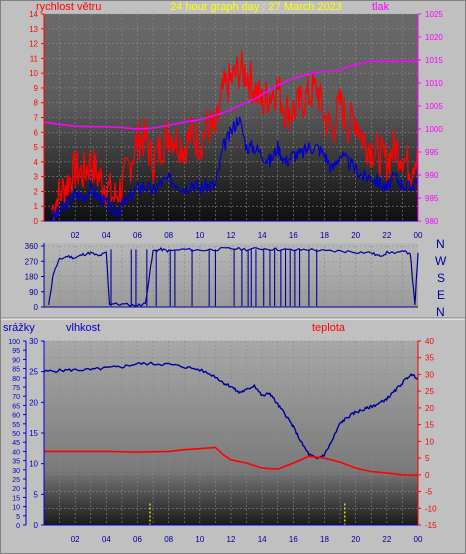 Image resolution: width=466 pixels, height=554 pixels. I want to click on wind-axis-tick-label: 9, so click(36, 88).